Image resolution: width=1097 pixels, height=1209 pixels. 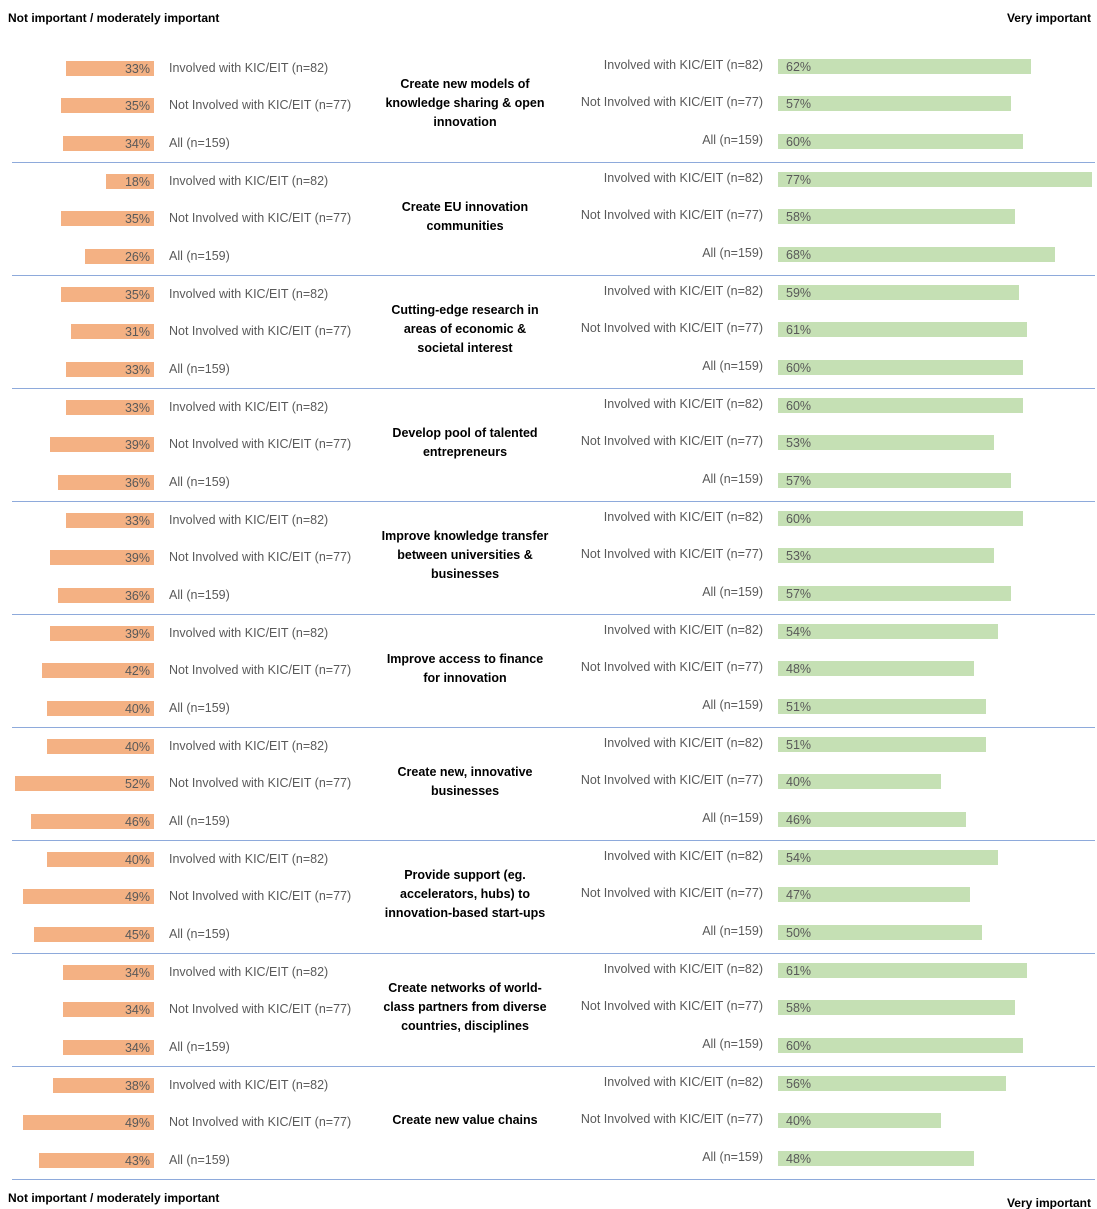 What do you see at coordinates (137, 935) in the screenshot?
I see `left-value-label: 45%` at bounding box center [137, 935].